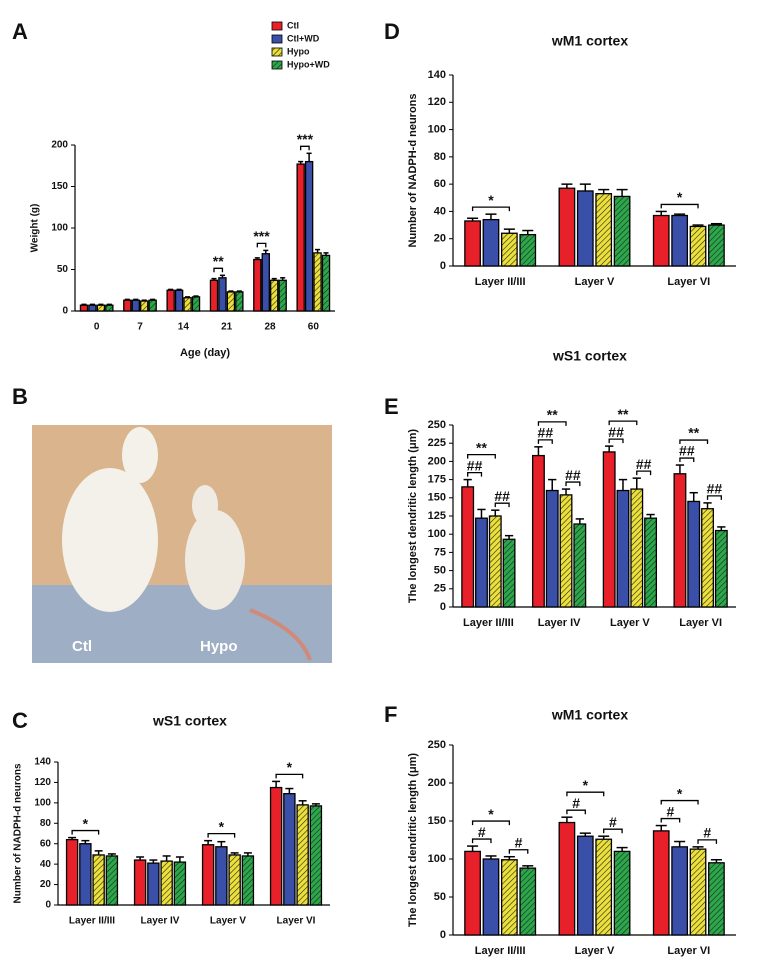  Describe the element at coordinates (140, 455) in the screenshot. I see `rat-ctl-head` at that location.